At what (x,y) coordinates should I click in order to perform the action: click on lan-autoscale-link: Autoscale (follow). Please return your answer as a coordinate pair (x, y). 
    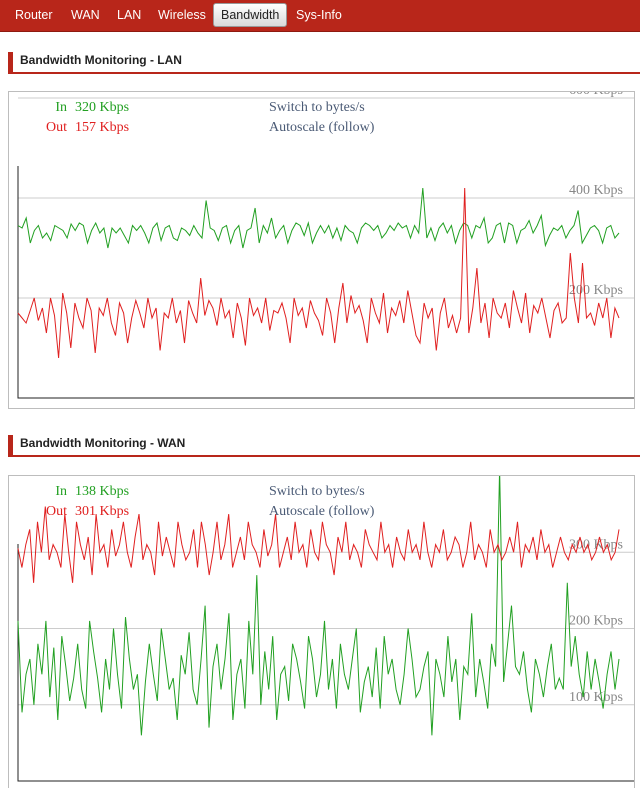
    Looking at the image, I should click on (322, 127).